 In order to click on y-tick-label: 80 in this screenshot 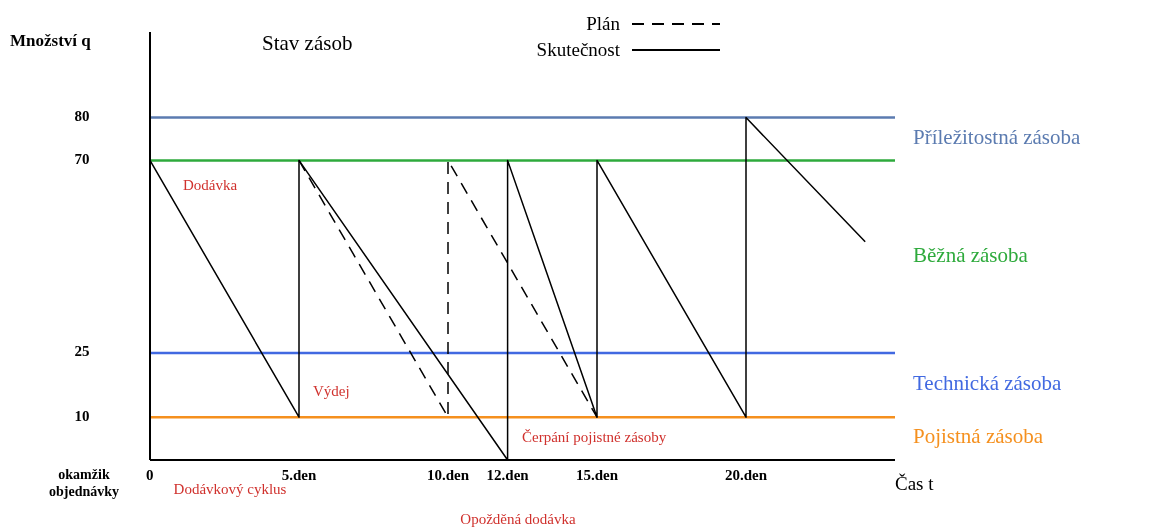, I will do `click(82, 116)`.